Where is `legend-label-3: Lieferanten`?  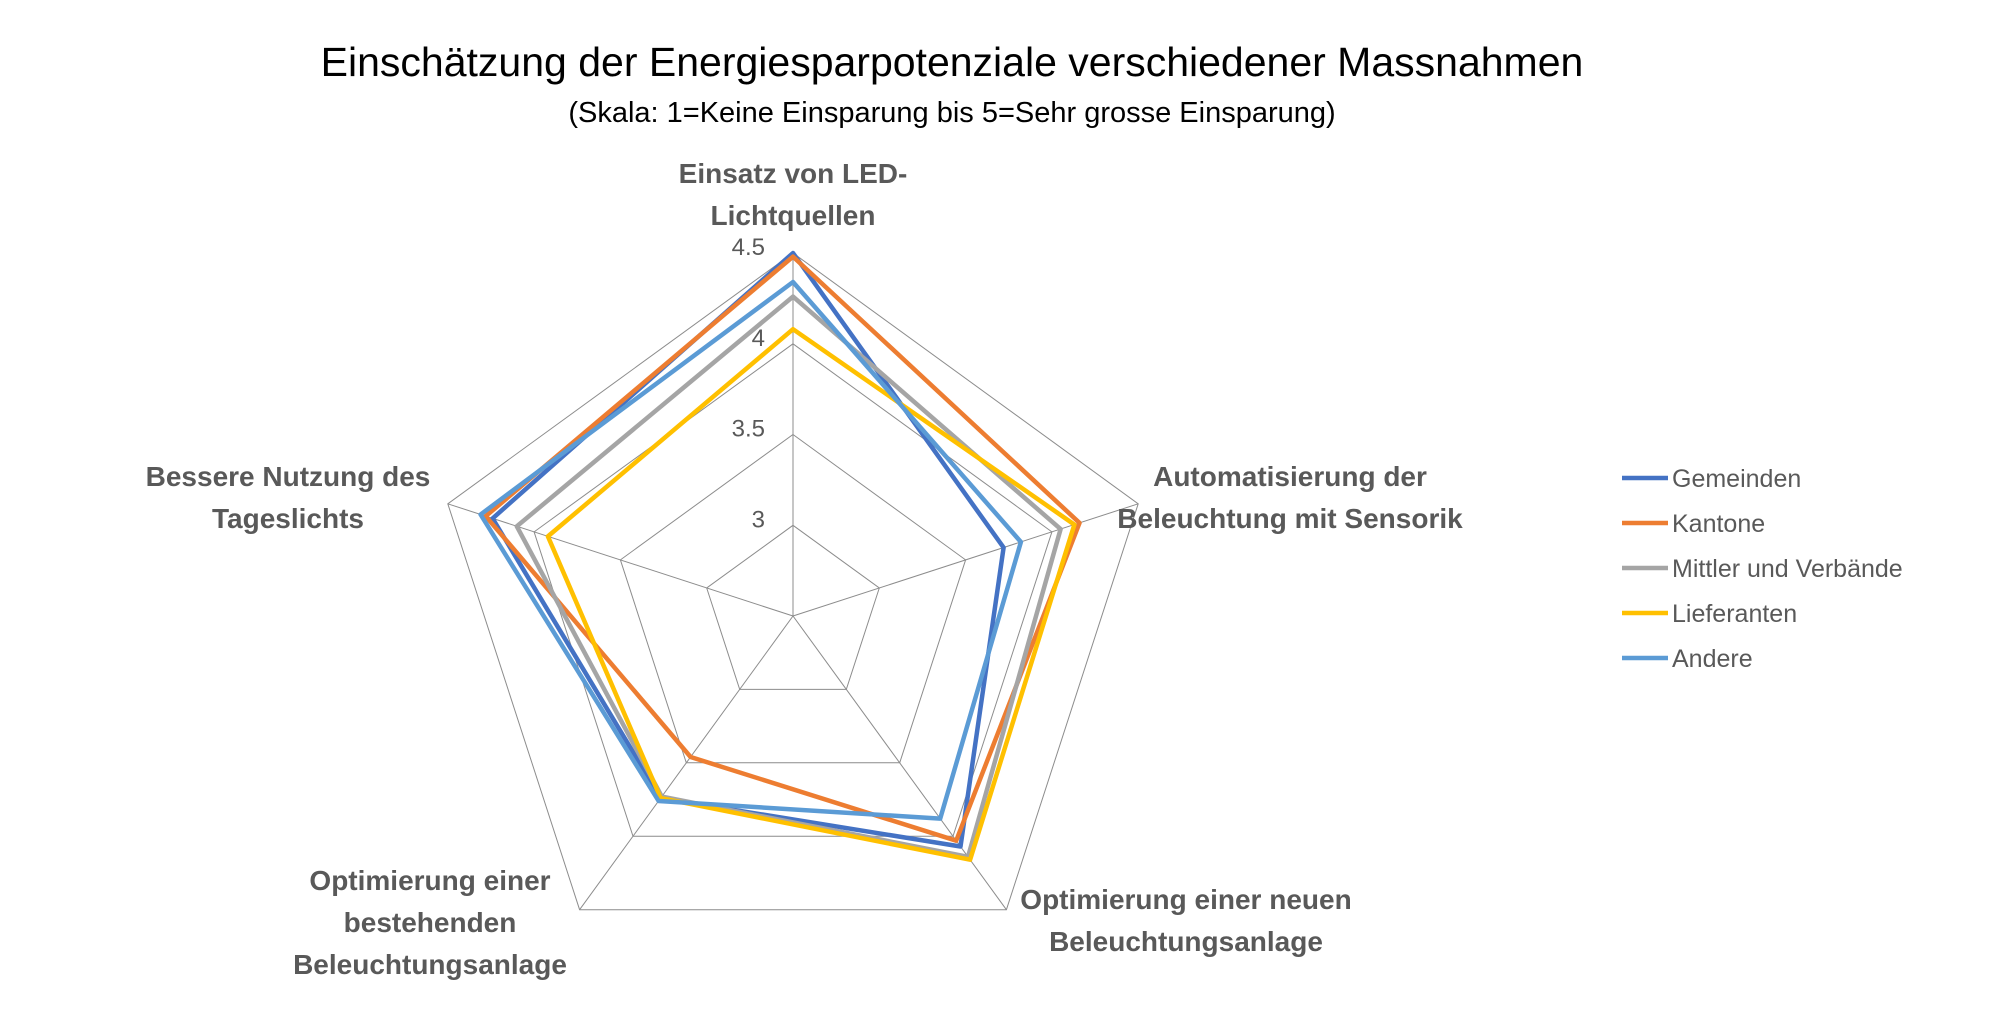 legend-label-3: Lieferanten is located at coordinates (1734, 614).